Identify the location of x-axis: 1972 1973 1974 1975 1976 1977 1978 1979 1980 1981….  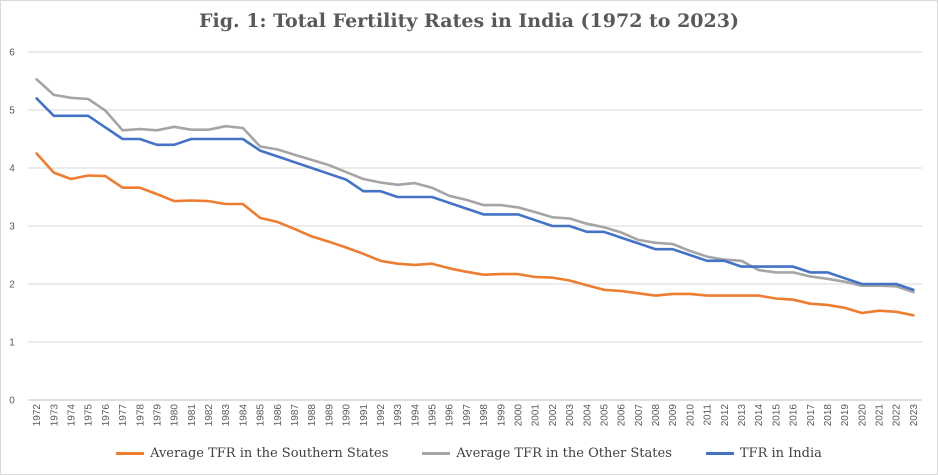
(476, 415).